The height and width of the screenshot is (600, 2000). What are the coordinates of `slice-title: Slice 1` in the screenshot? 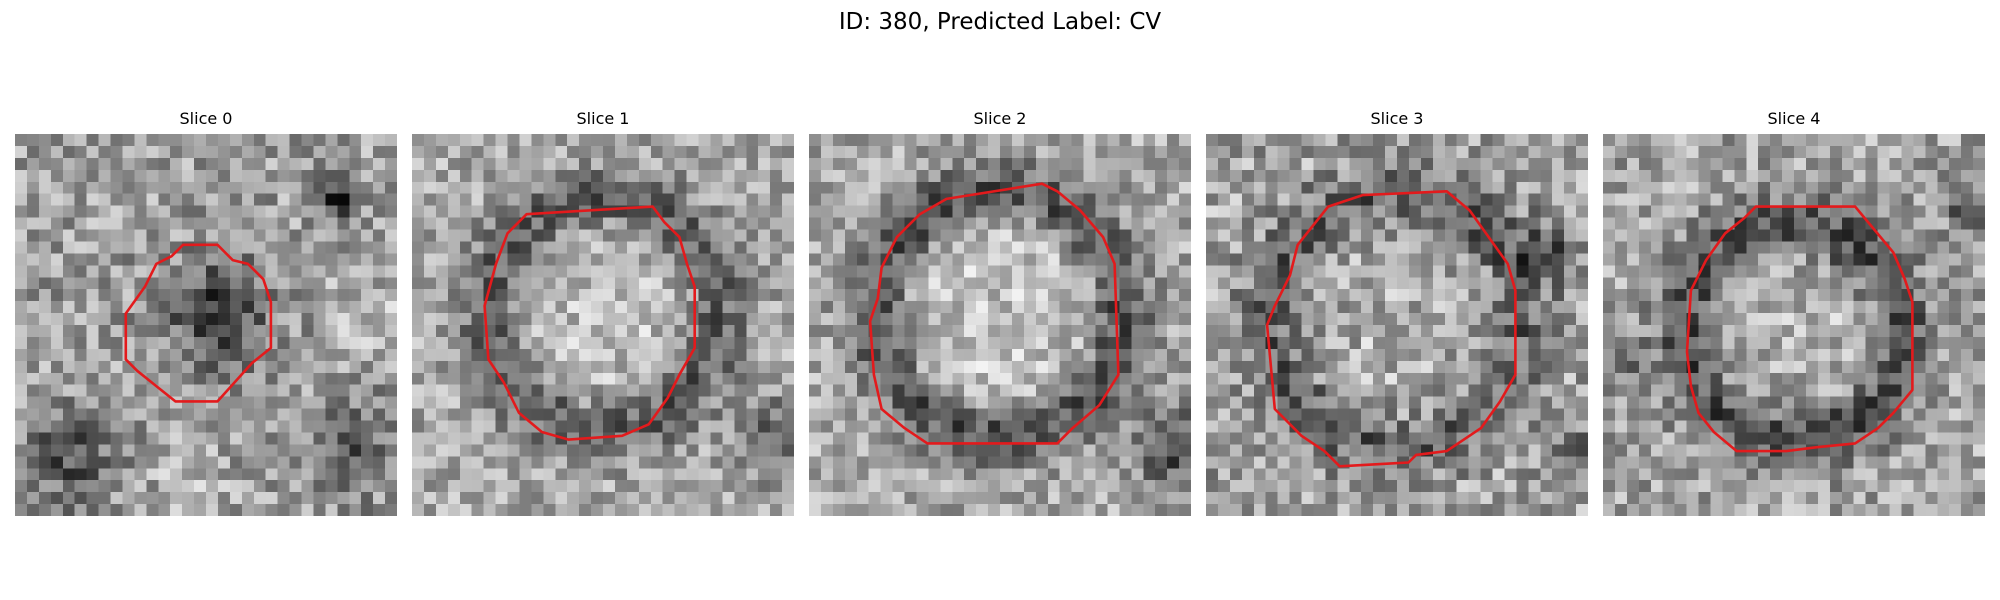 It's located at (603, 119).